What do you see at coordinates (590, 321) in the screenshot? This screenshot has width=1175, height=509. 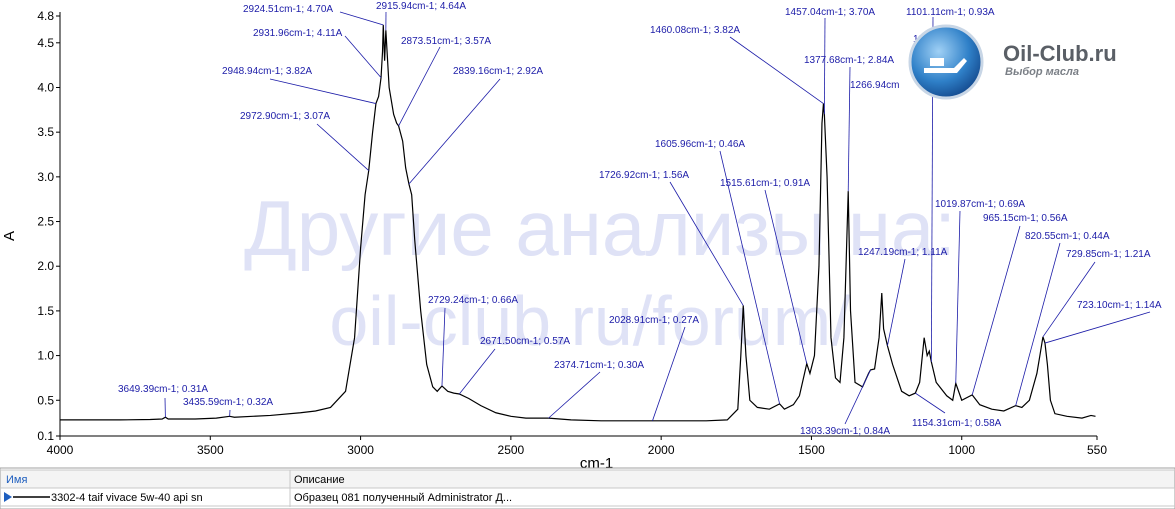 I see `watermark: oil-club.ru/forum/` at bounding box center [590, 321].